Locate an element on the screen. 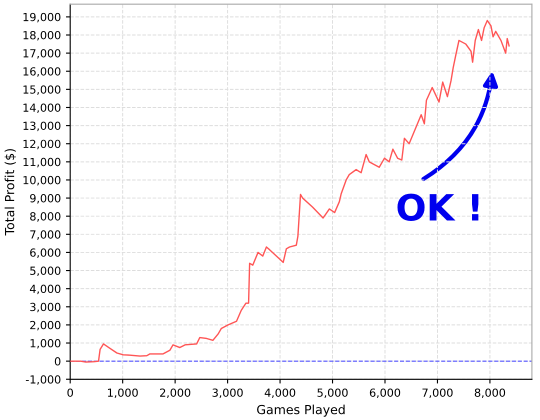 Image resolution: width=540 pixels, height=420 pixels. annotation: OK ! is located at coordinates (438, 207).